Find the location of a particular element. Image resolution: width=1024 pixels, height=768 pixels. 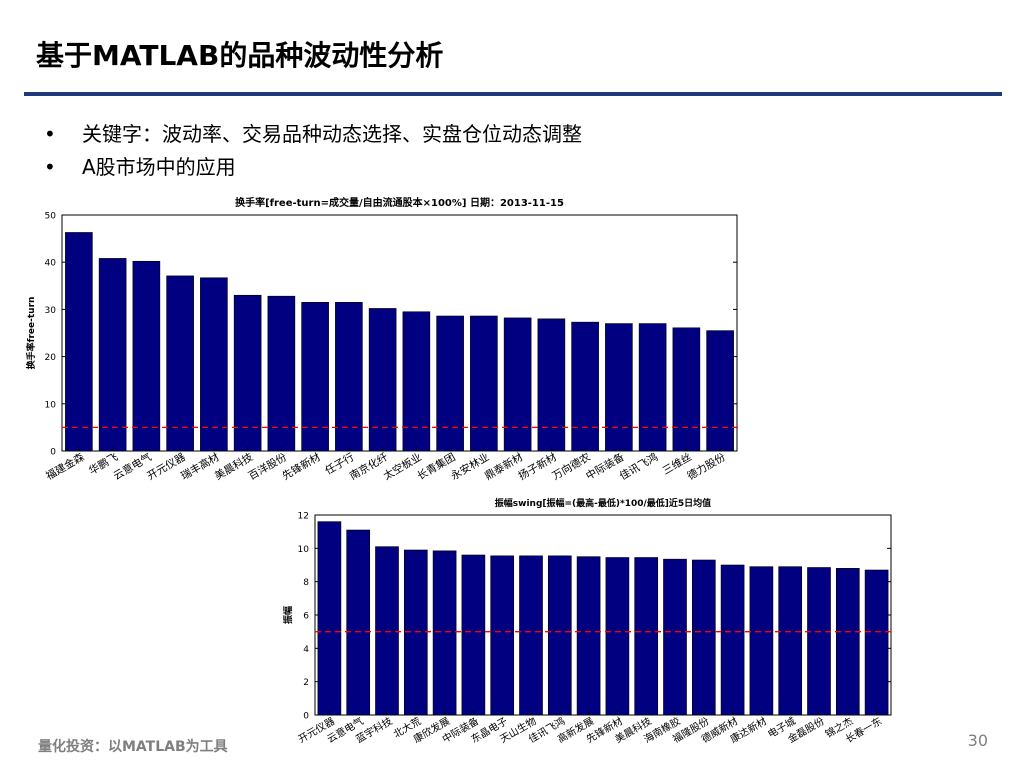

footer-text: 量化投资：以MATLAB为工具 is located at coordinates (133, 747).